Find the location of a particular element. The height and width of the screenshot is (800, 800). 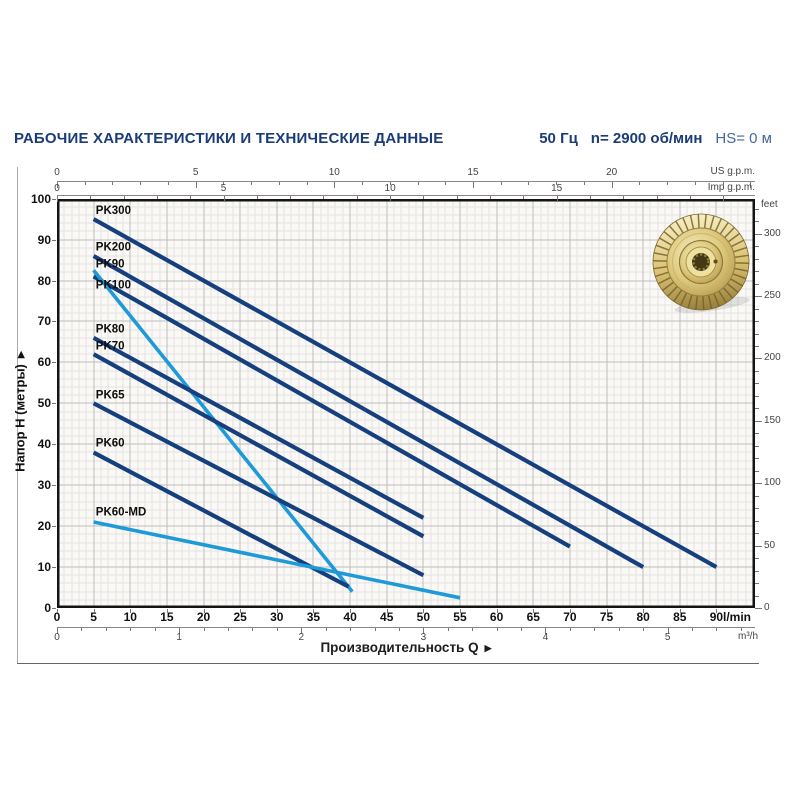

feet-tick-label: 200 is located at coordinates (772, 358).